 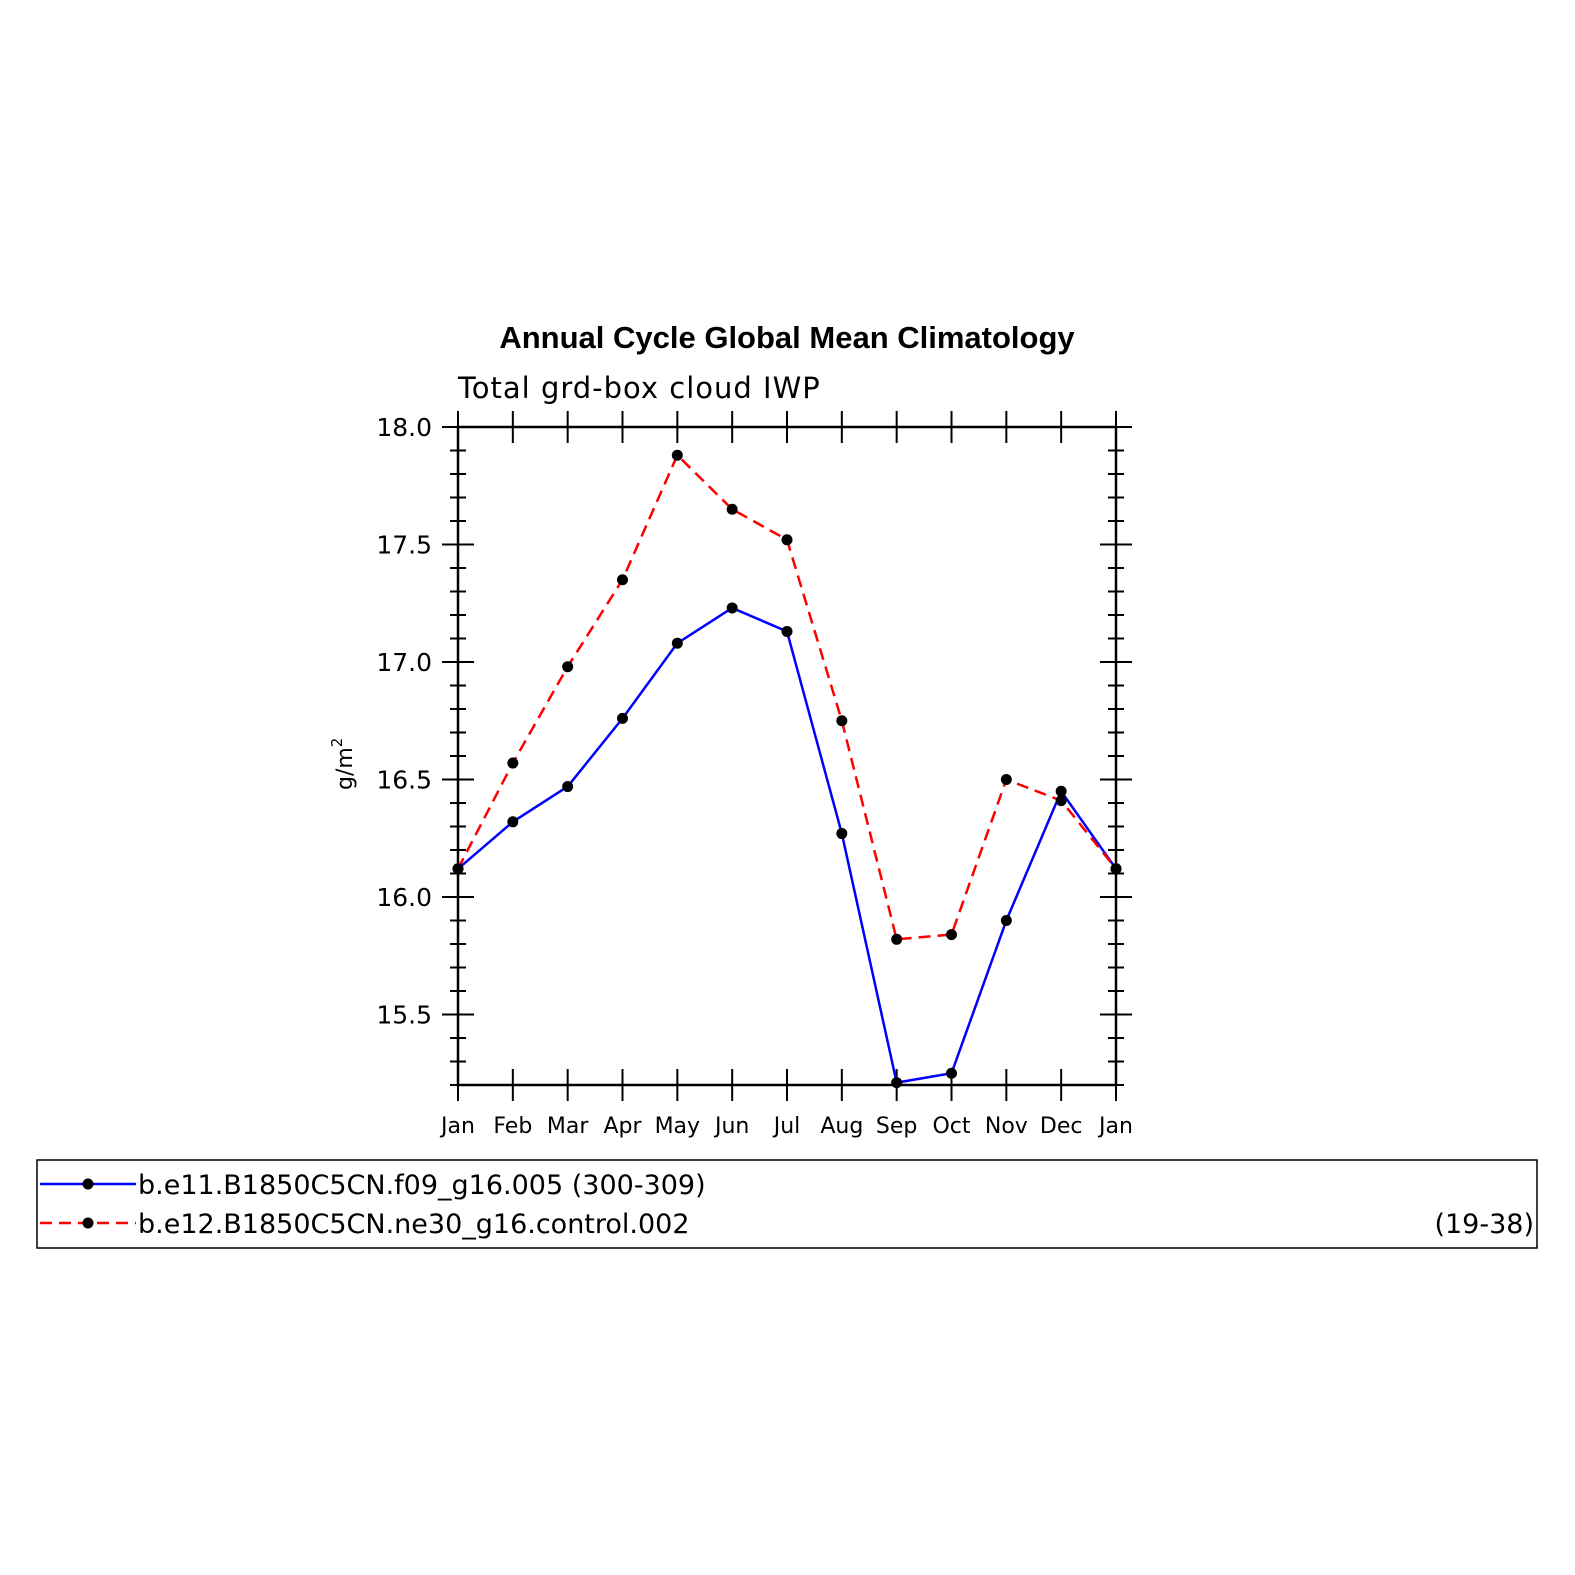 I want to click on legend-label-series-2: b.e12.B1850C5CN.ne30_g16.control.002, so click(x=414, y=1224).